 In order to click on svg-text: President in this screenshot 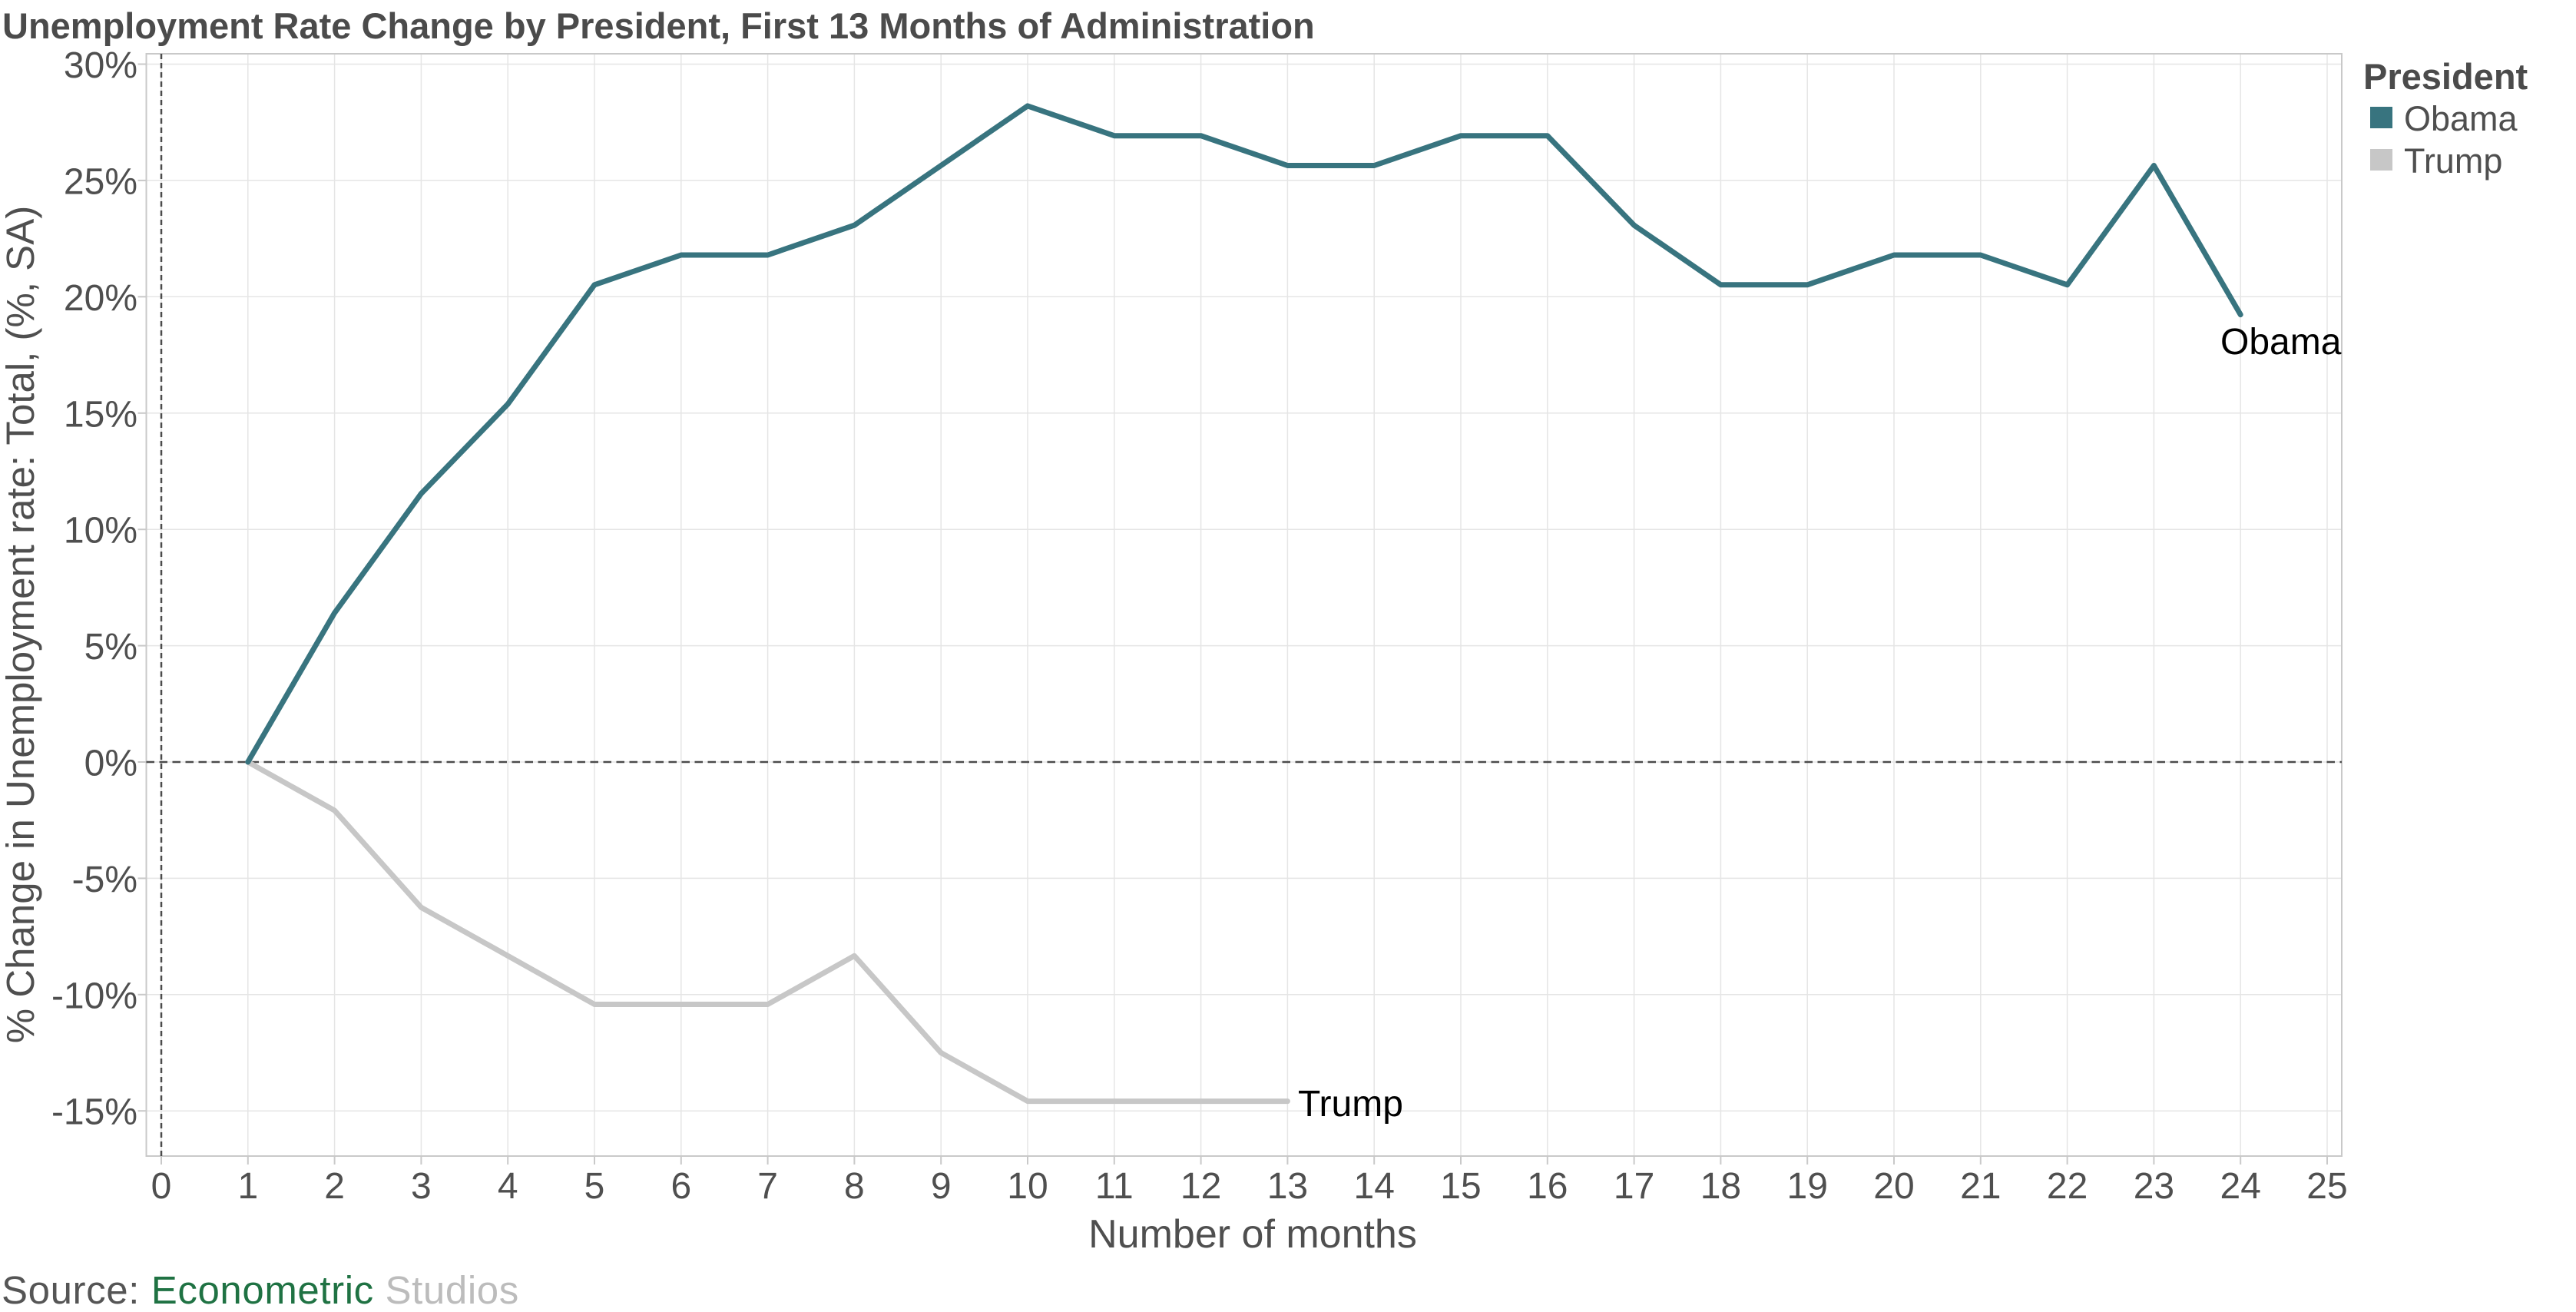, I will do `click(2445, 76)`.